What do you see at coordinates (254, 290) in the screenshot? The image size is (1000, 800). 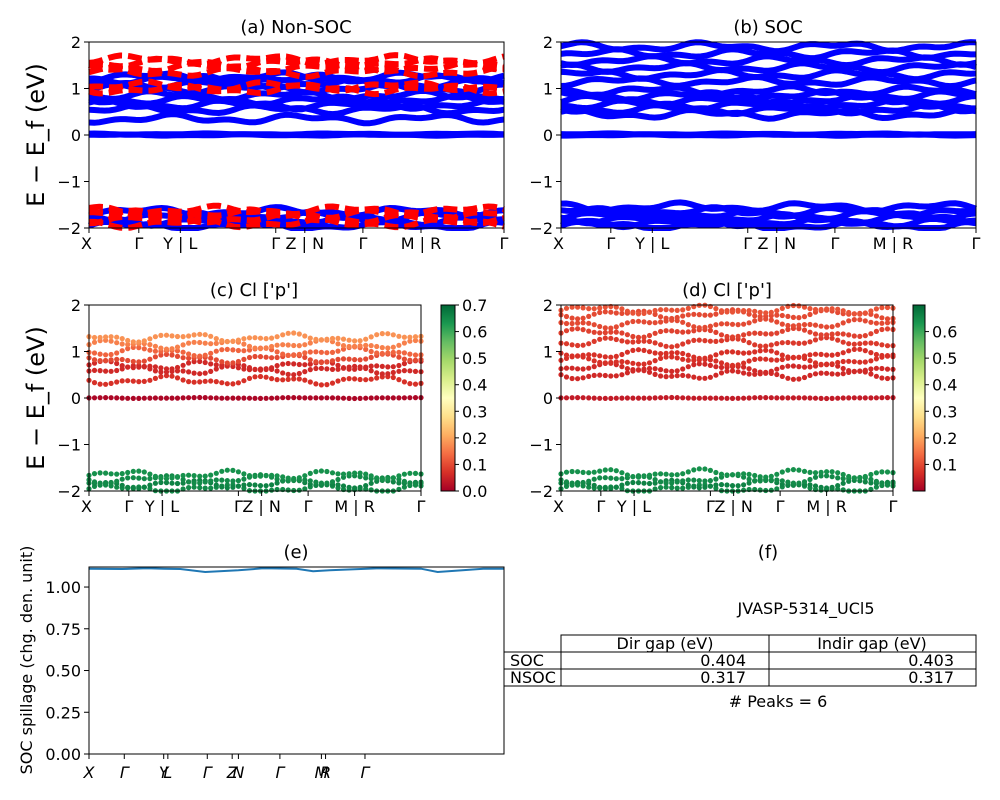 I see `panel-c-title: (c) Cl ['p']` at bounding box center [254, 290].